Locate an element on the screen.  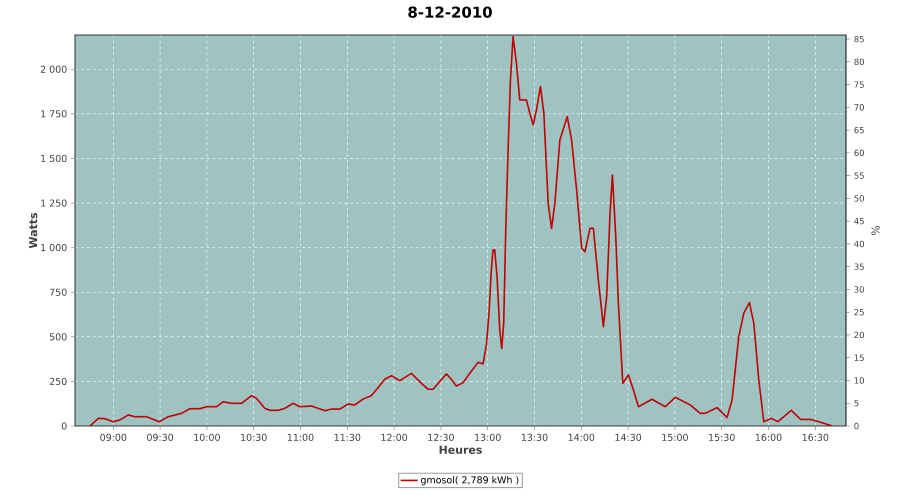
y2-tick-label: 35 is located at coordinates (859, 266).